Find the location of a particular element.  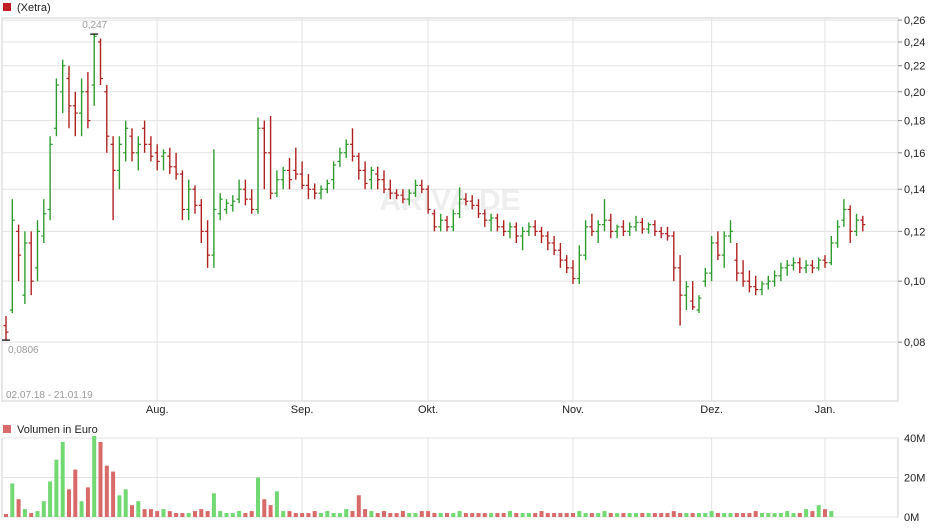

price-y-tick-label: 0,16 is located at coordinates (914, 154).